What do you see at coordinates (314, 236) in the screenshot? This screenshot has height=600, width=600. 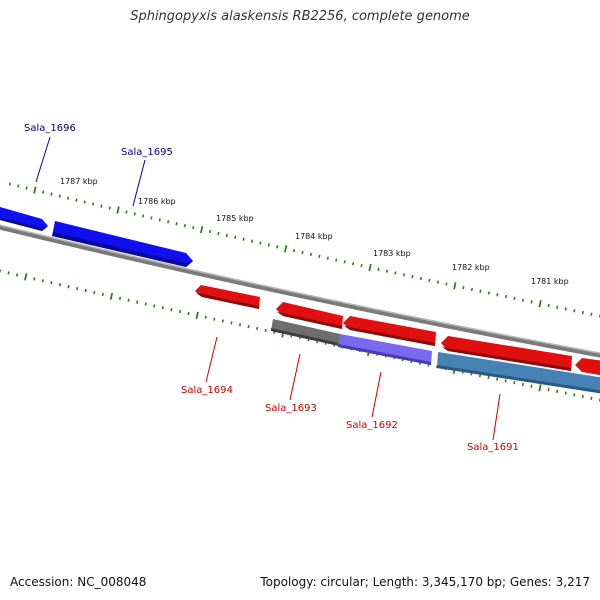 I see `scale-label-1784: 1784 kbp` at bounding box center [314, 236].